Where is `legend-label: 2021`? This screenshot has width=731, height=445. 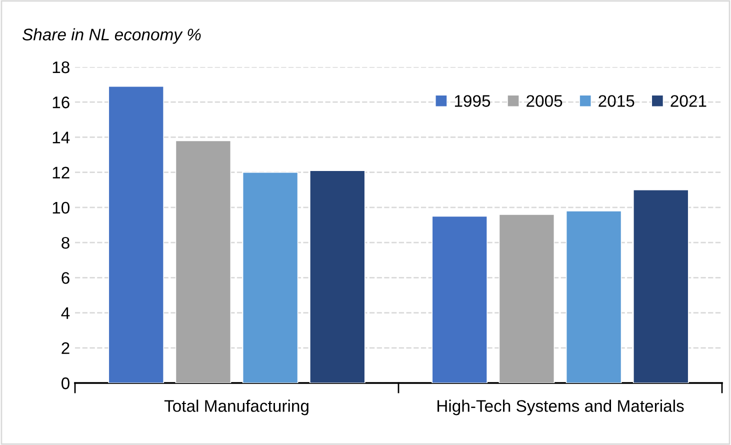
legend-label: 2021 is located at coordinates (688, 101).